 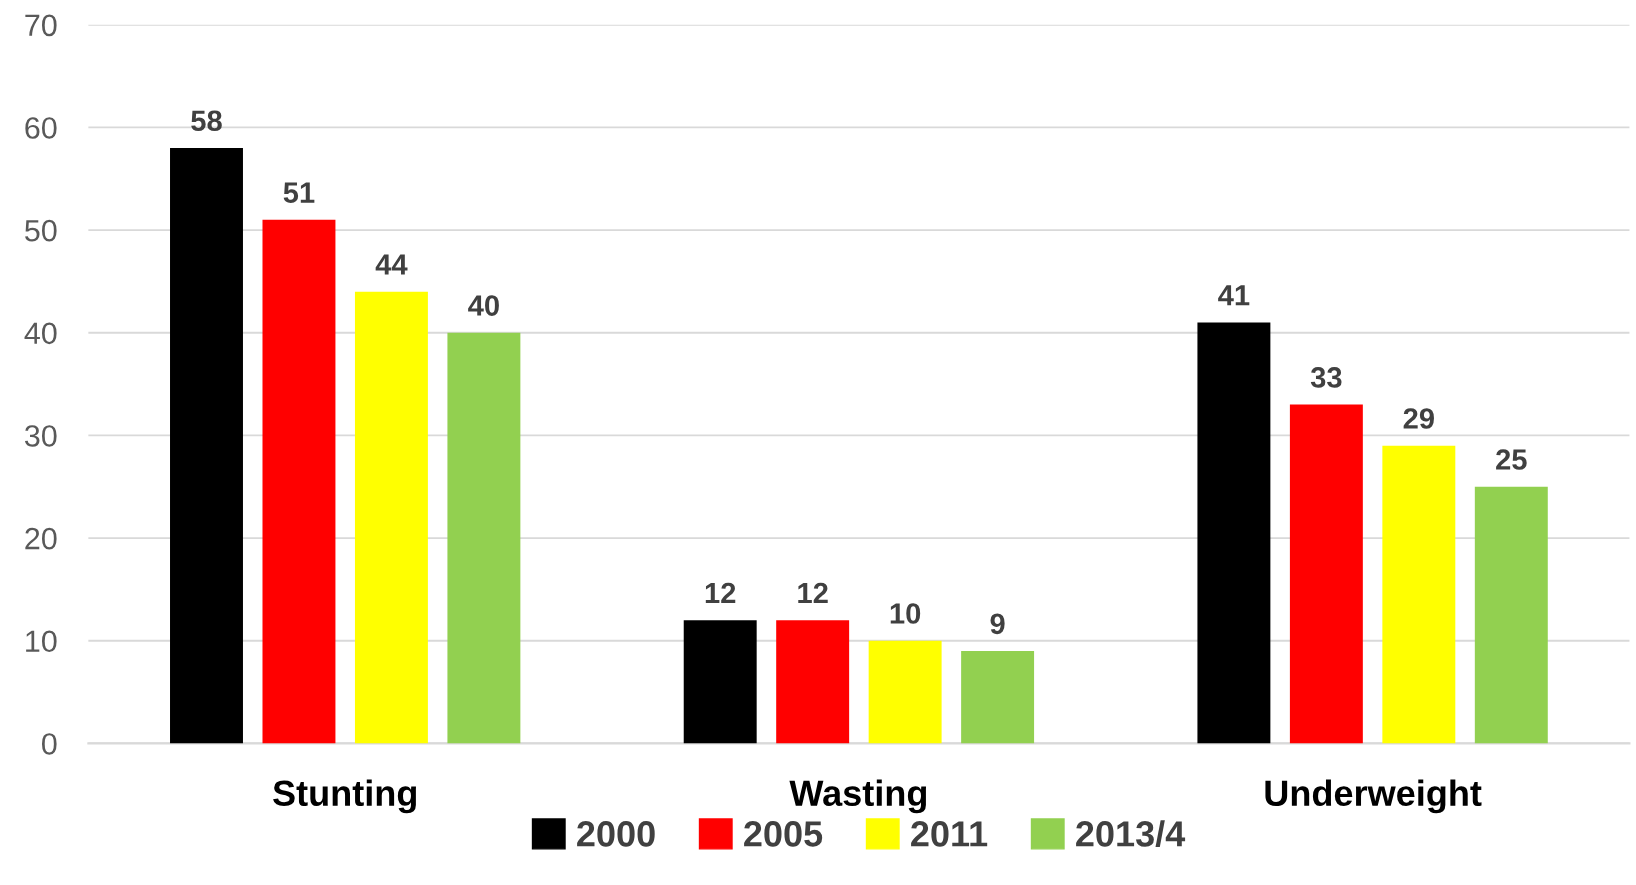 I want to click on data-label: 29, so click(x=1418, y=418).